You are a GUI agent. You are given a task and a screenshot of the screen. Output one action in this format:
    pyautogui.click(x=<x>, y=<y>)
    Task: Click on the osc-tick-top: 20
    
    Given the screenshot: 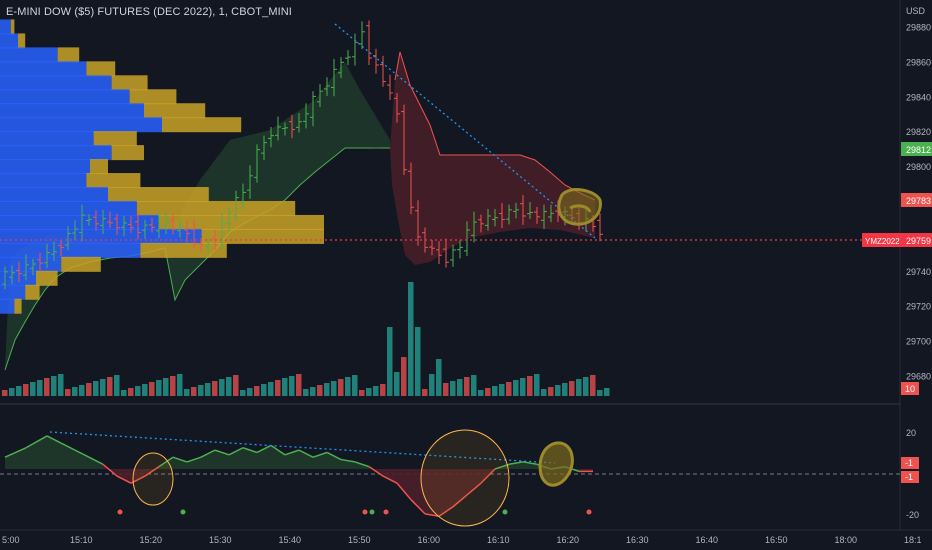 What is the action you would take?
    pyautogui.click(x=911, y=433)
    